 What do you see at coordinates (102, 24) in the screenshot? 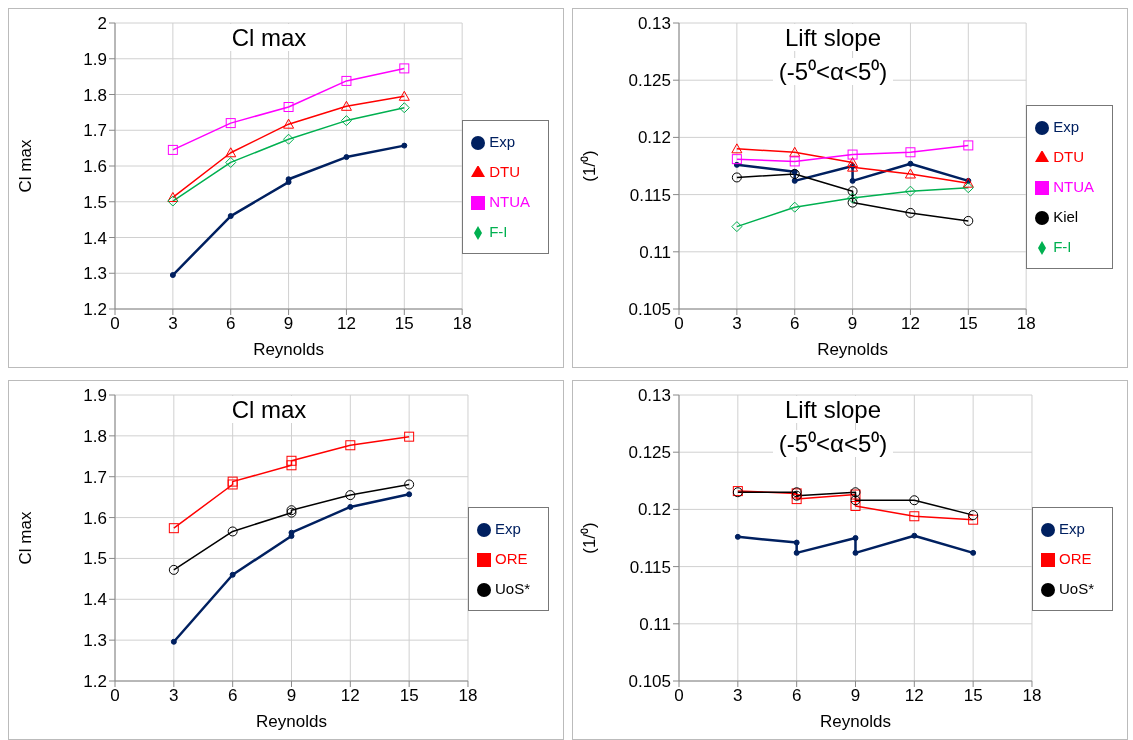
I see `y-tick-label: 2` at bounding box center [102, 24].